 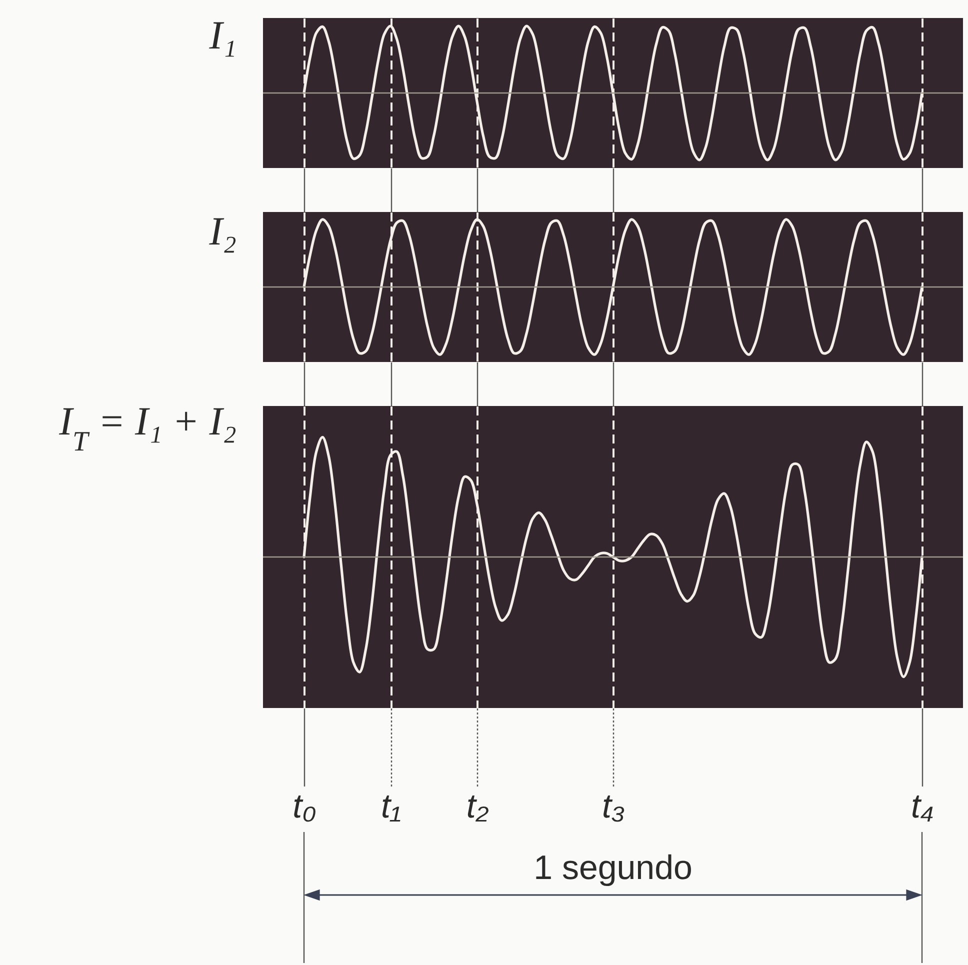 I want to click on y-axis-title: I₁, so click(x=222, y=35).